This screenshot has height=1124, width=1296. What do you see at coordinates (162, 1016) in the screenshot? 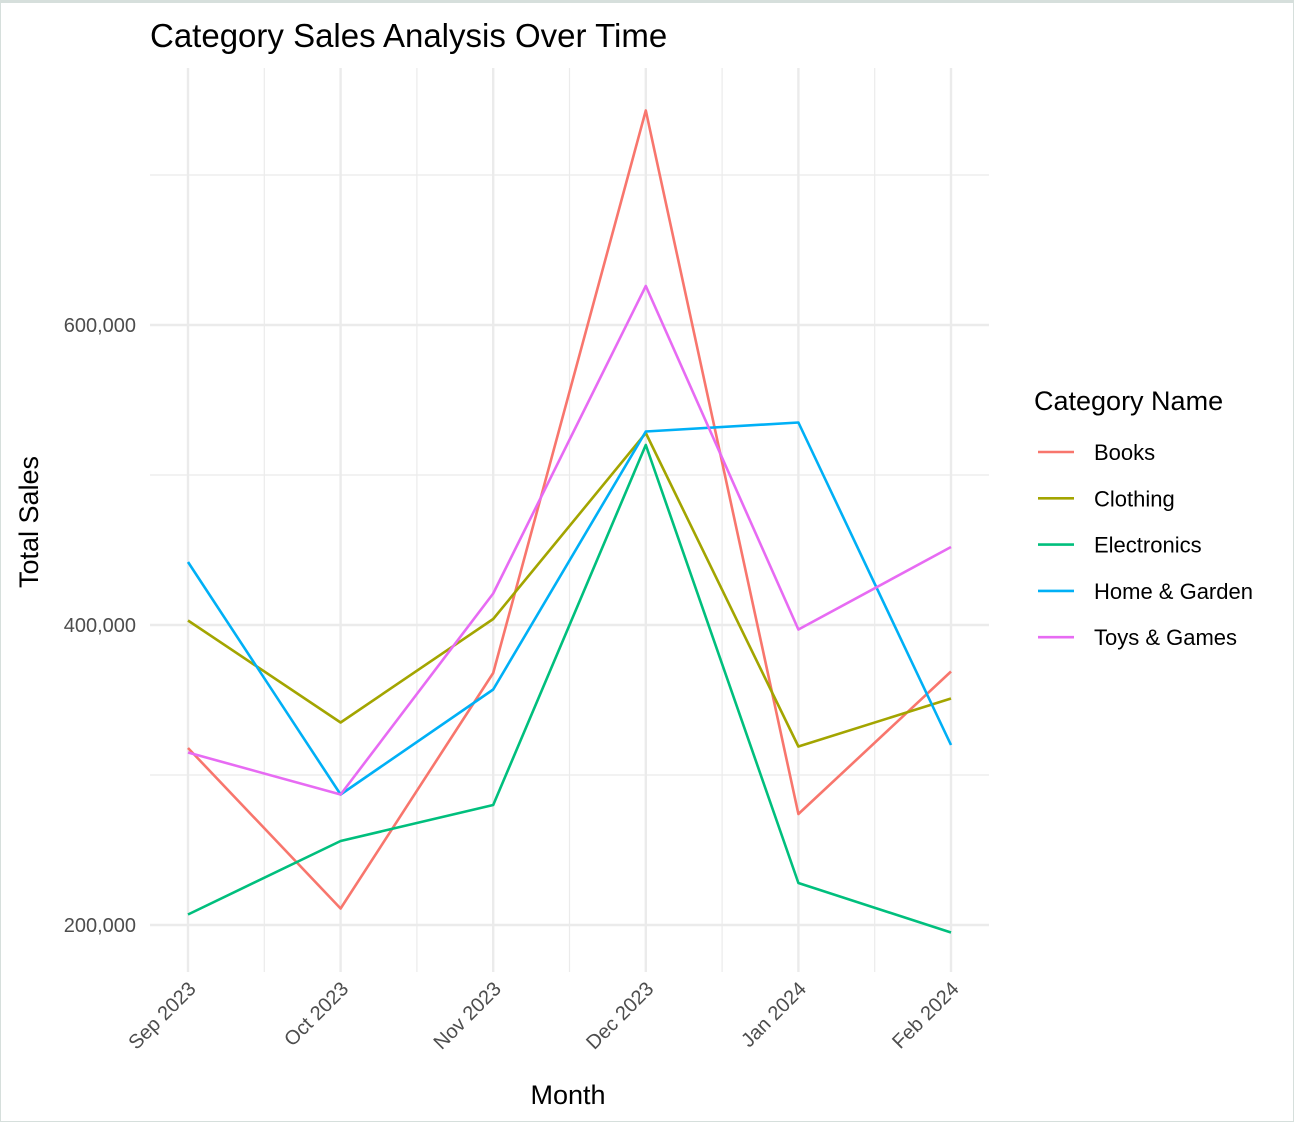
I see `x-tick-label: Sep 2023` at bounding box center [162, 1016].